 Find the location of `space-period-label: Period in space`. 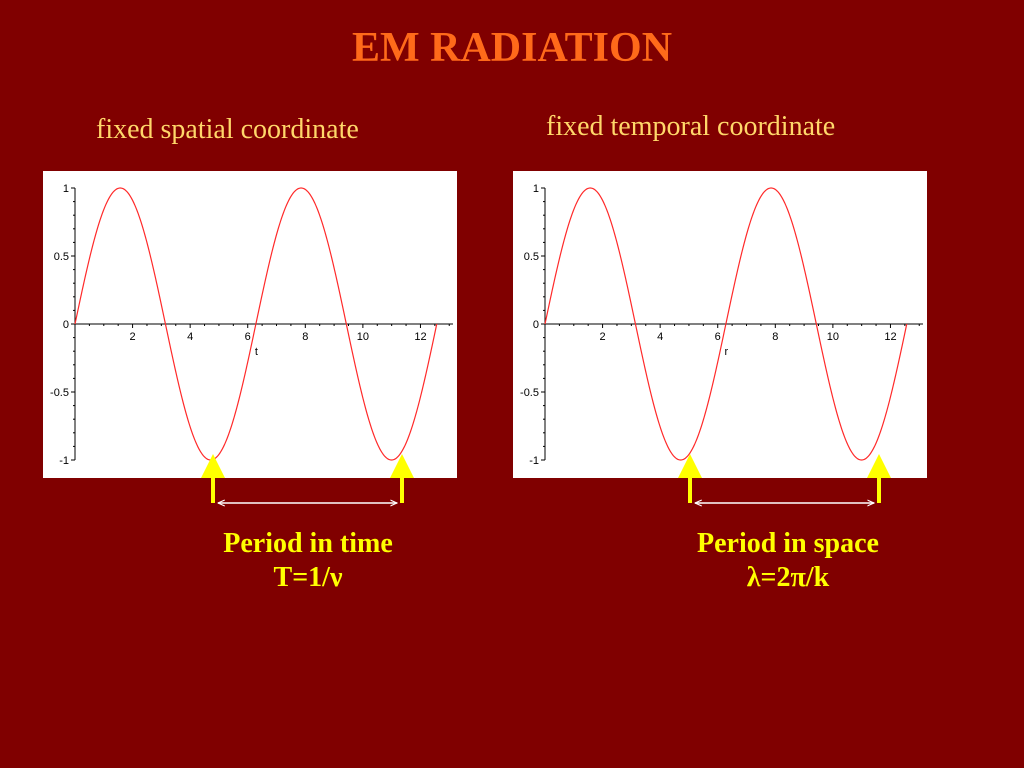

space-period-label: Period in space is located at coordinates (788, 543).